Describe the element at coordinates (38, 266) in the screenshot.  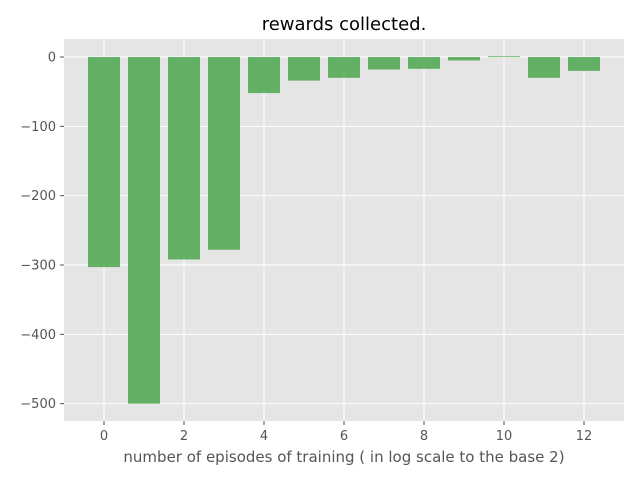
I see `y-tick-label: −300` at that location.